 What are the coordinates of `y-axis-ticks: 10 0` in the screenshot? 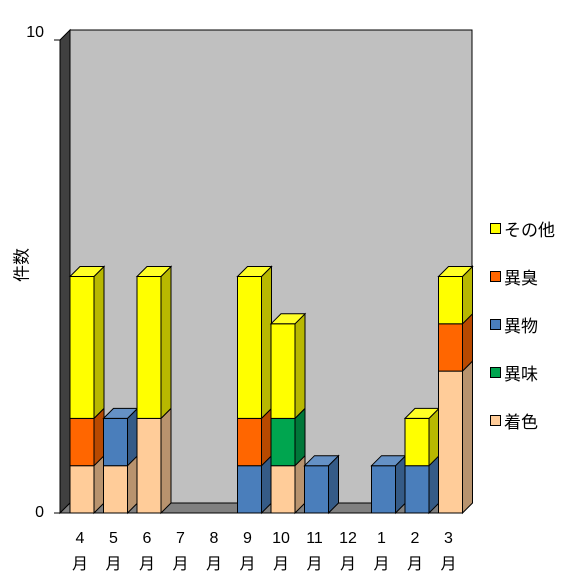 It's located at (35, 272).